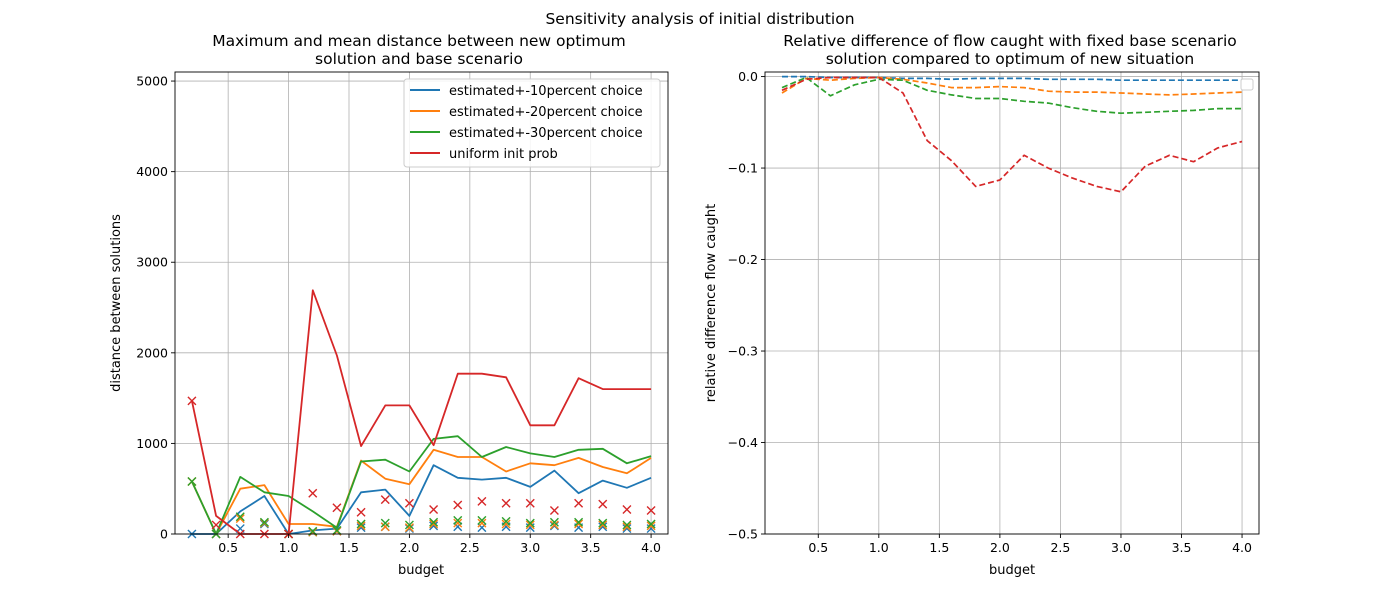 Image resolution: width=1400 pixels, height=600 pixels. I want to click on y-tick-label: 1000, so click(152, 443).